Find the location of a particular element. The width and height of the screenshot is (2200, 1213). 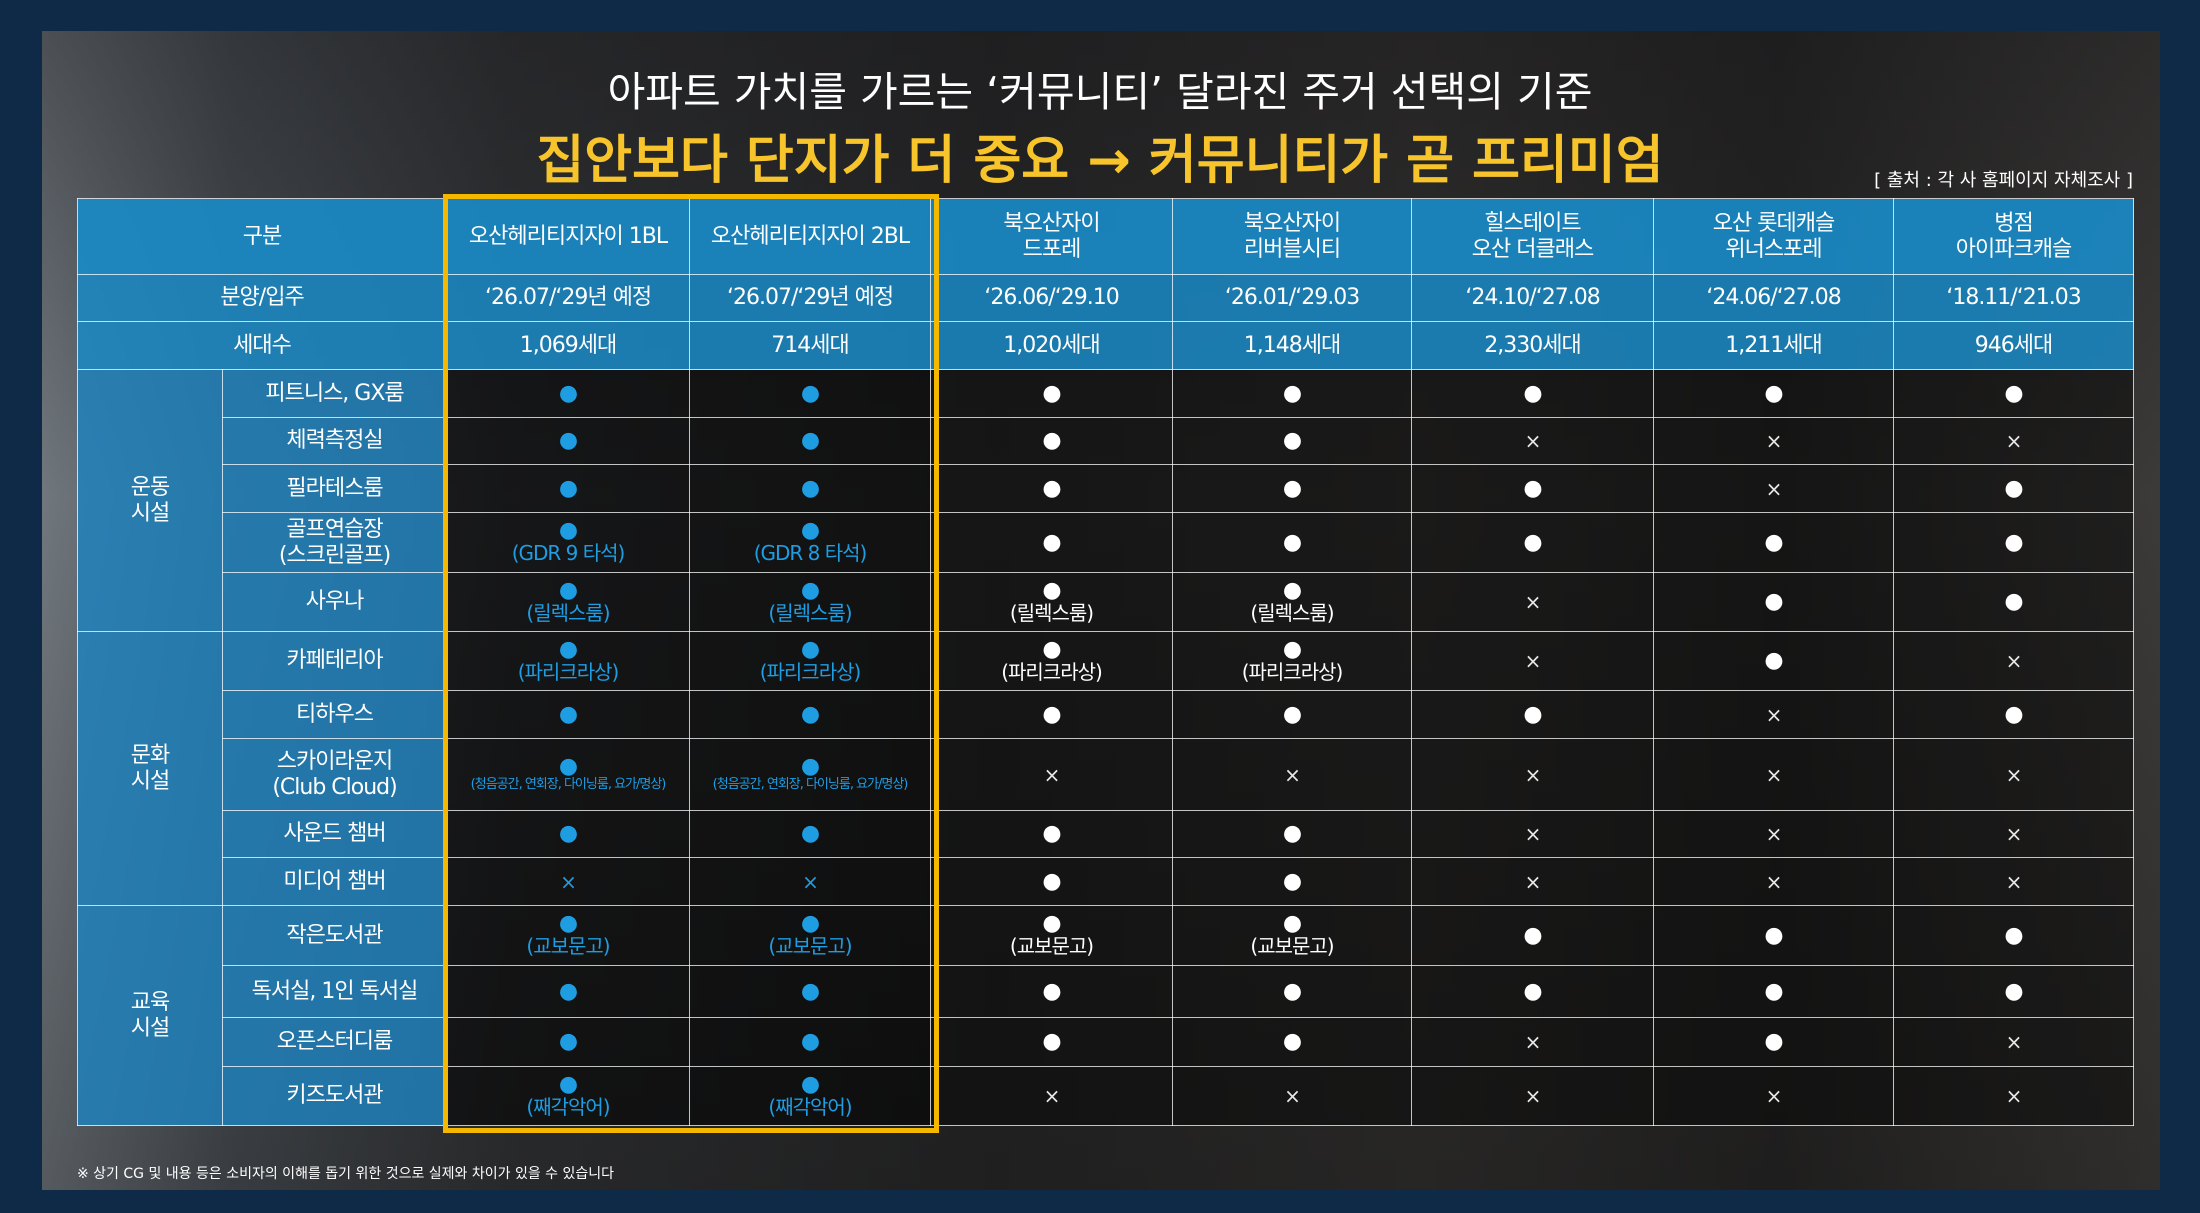

row-label: 티하우스 is located at coordinates (334, 714).